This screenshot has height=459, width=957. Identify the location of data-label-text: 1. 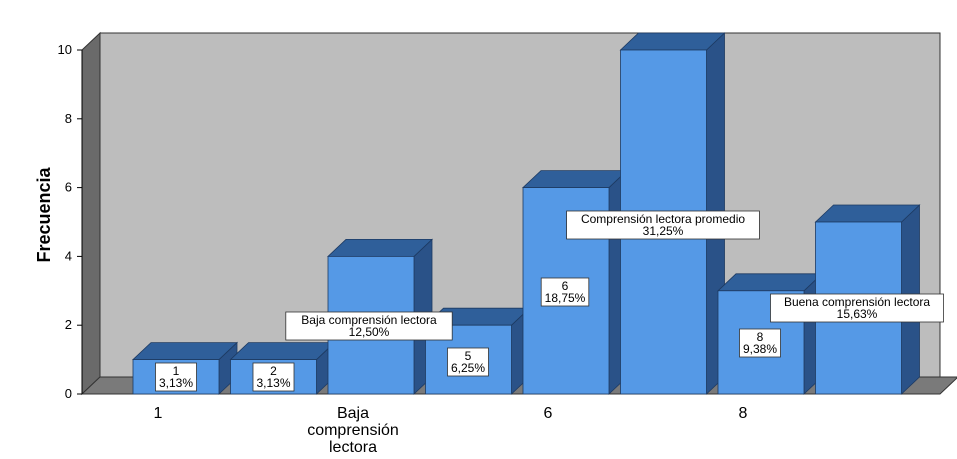
(176, 371).